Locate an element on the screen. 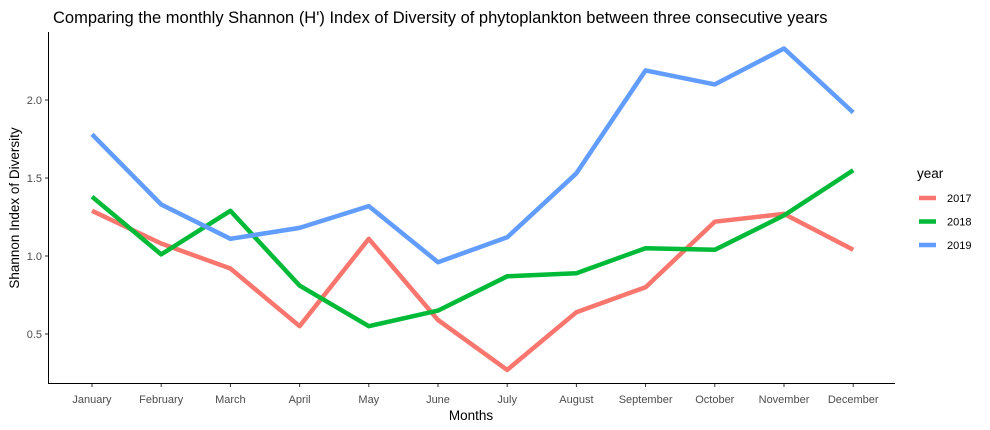 The width and height of the screenshot is (990, 430). y-tick-label: 2.0 is located at coordinates (34, 101).